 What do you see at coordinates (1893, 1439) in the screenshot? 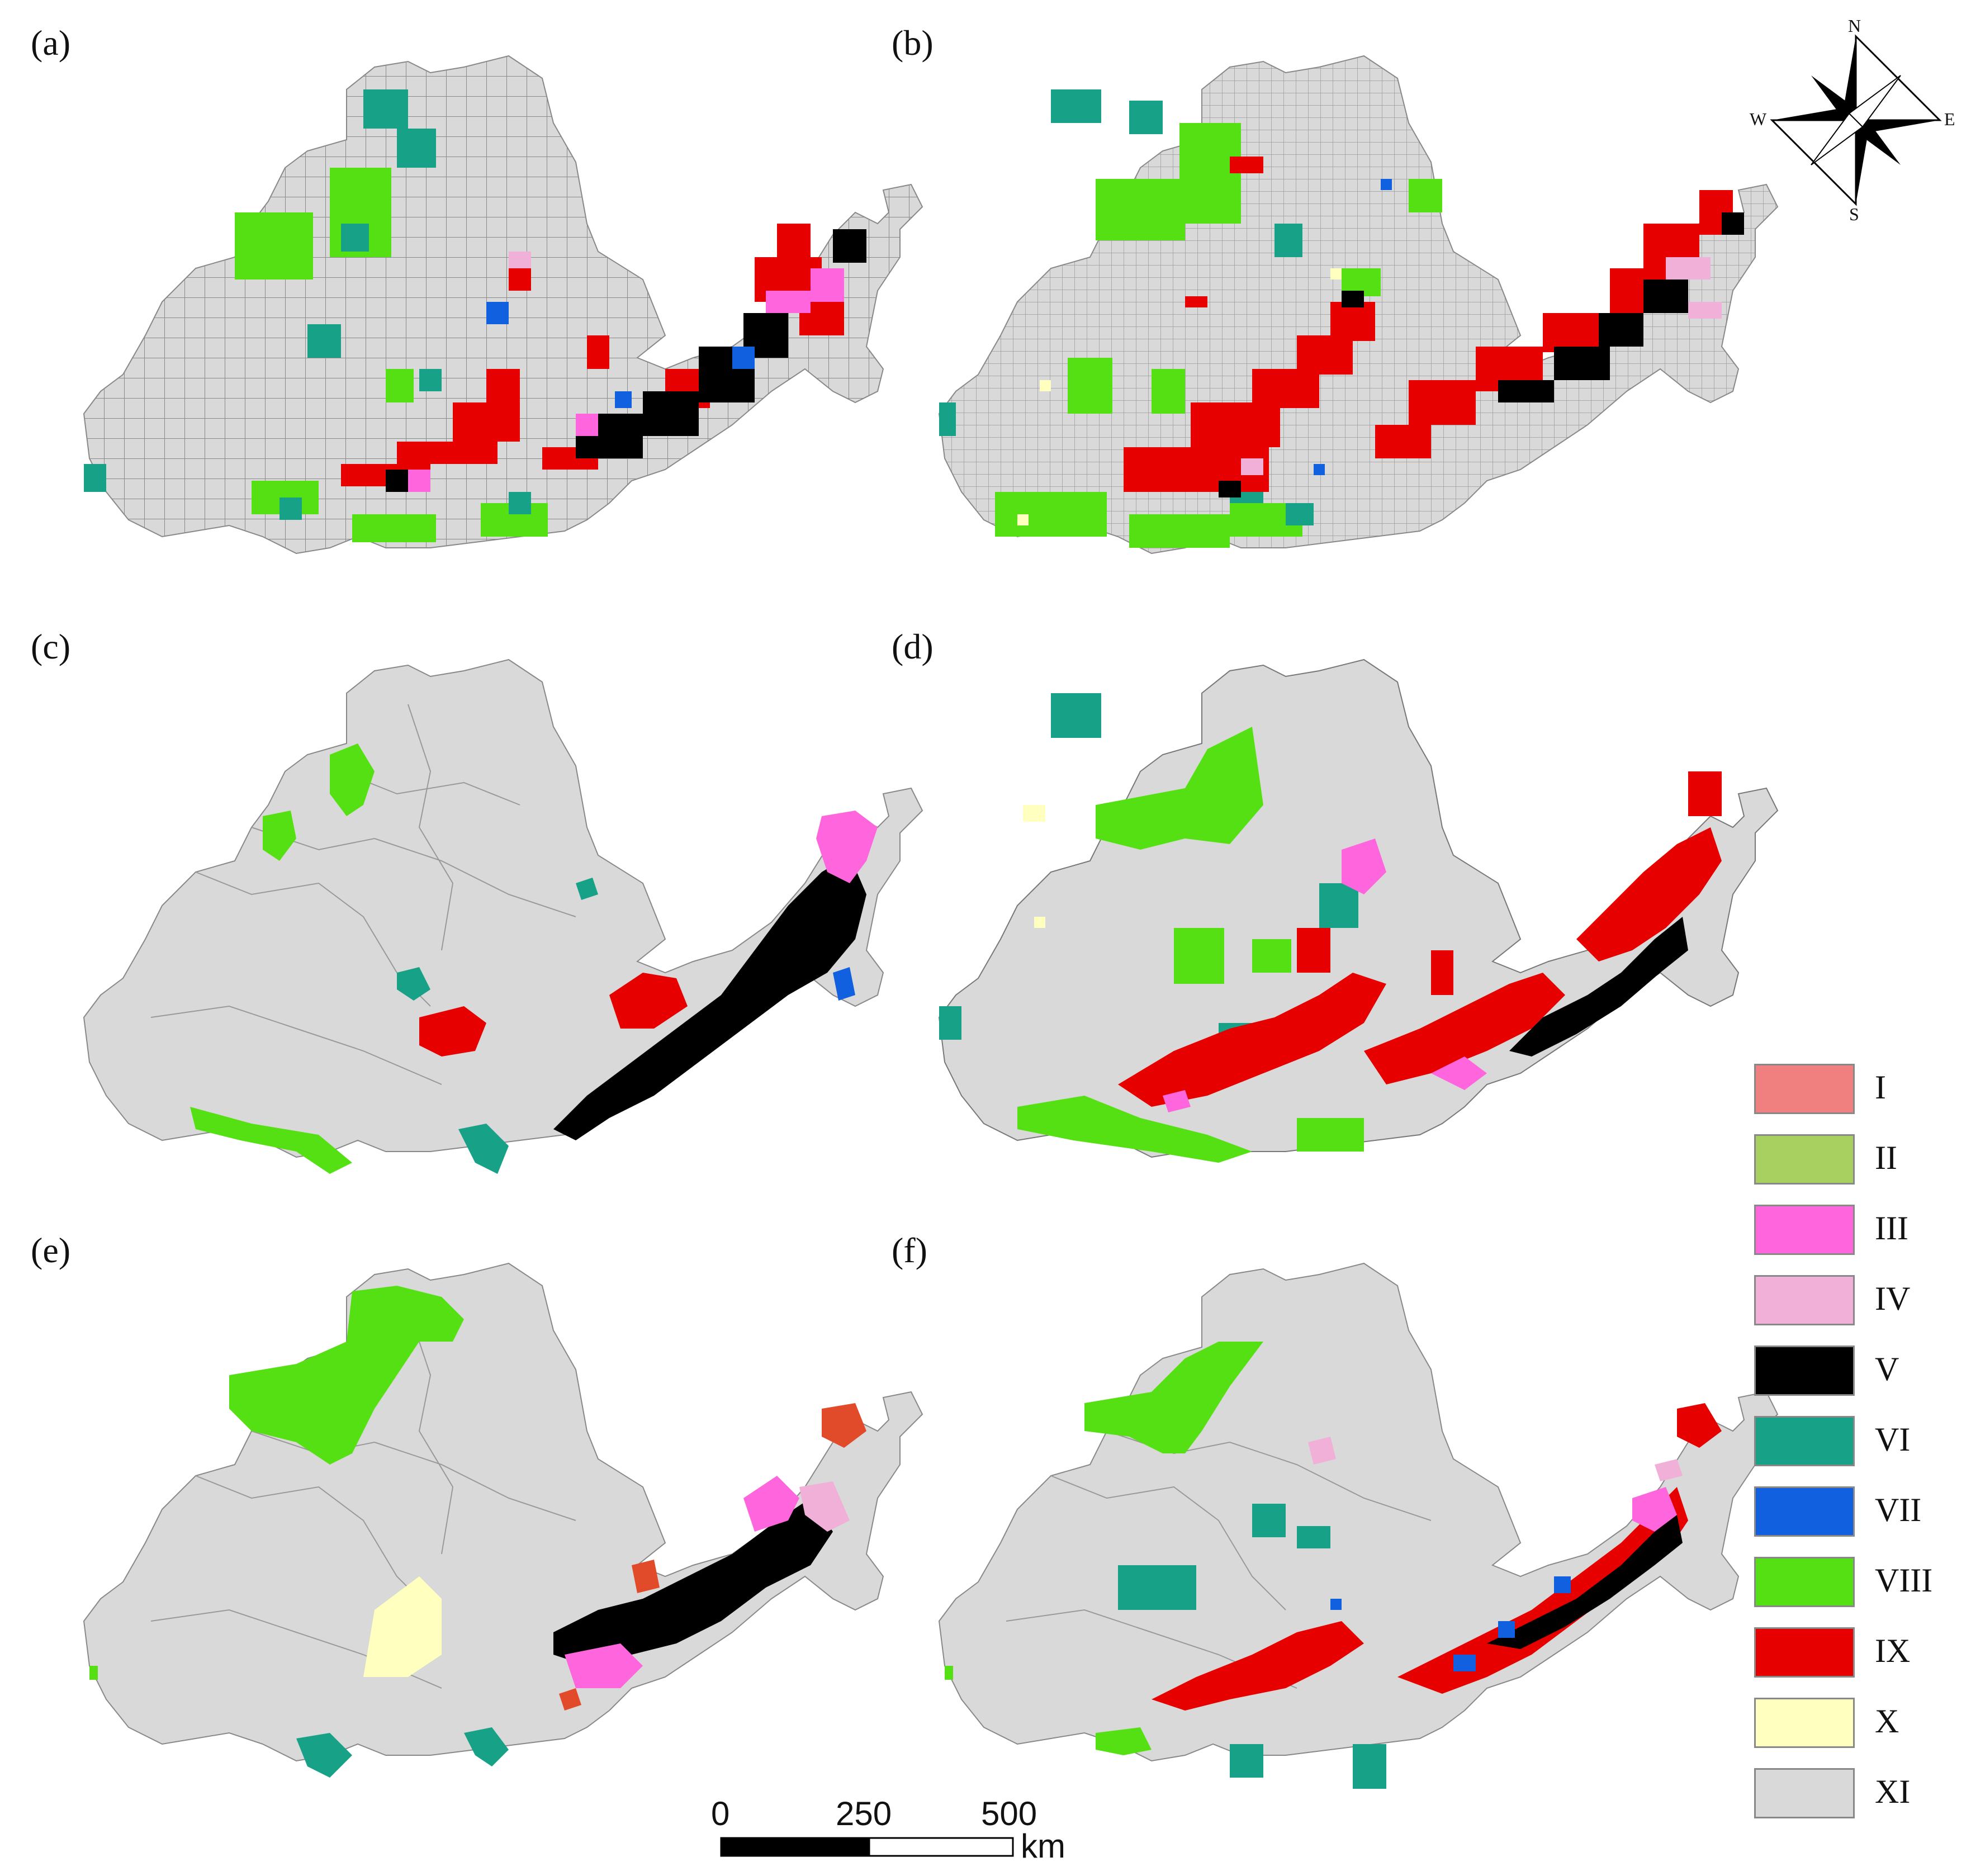
I see `legend-label: VI` at bounding box center [1893, 1439].